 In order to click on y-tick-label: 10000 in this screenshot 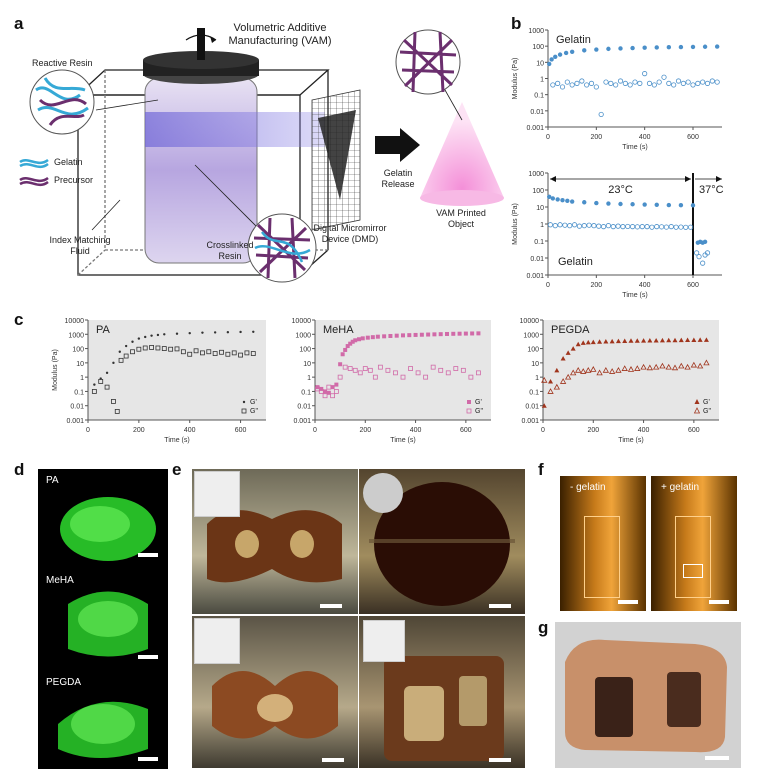, I will do `click(302, 321)`.